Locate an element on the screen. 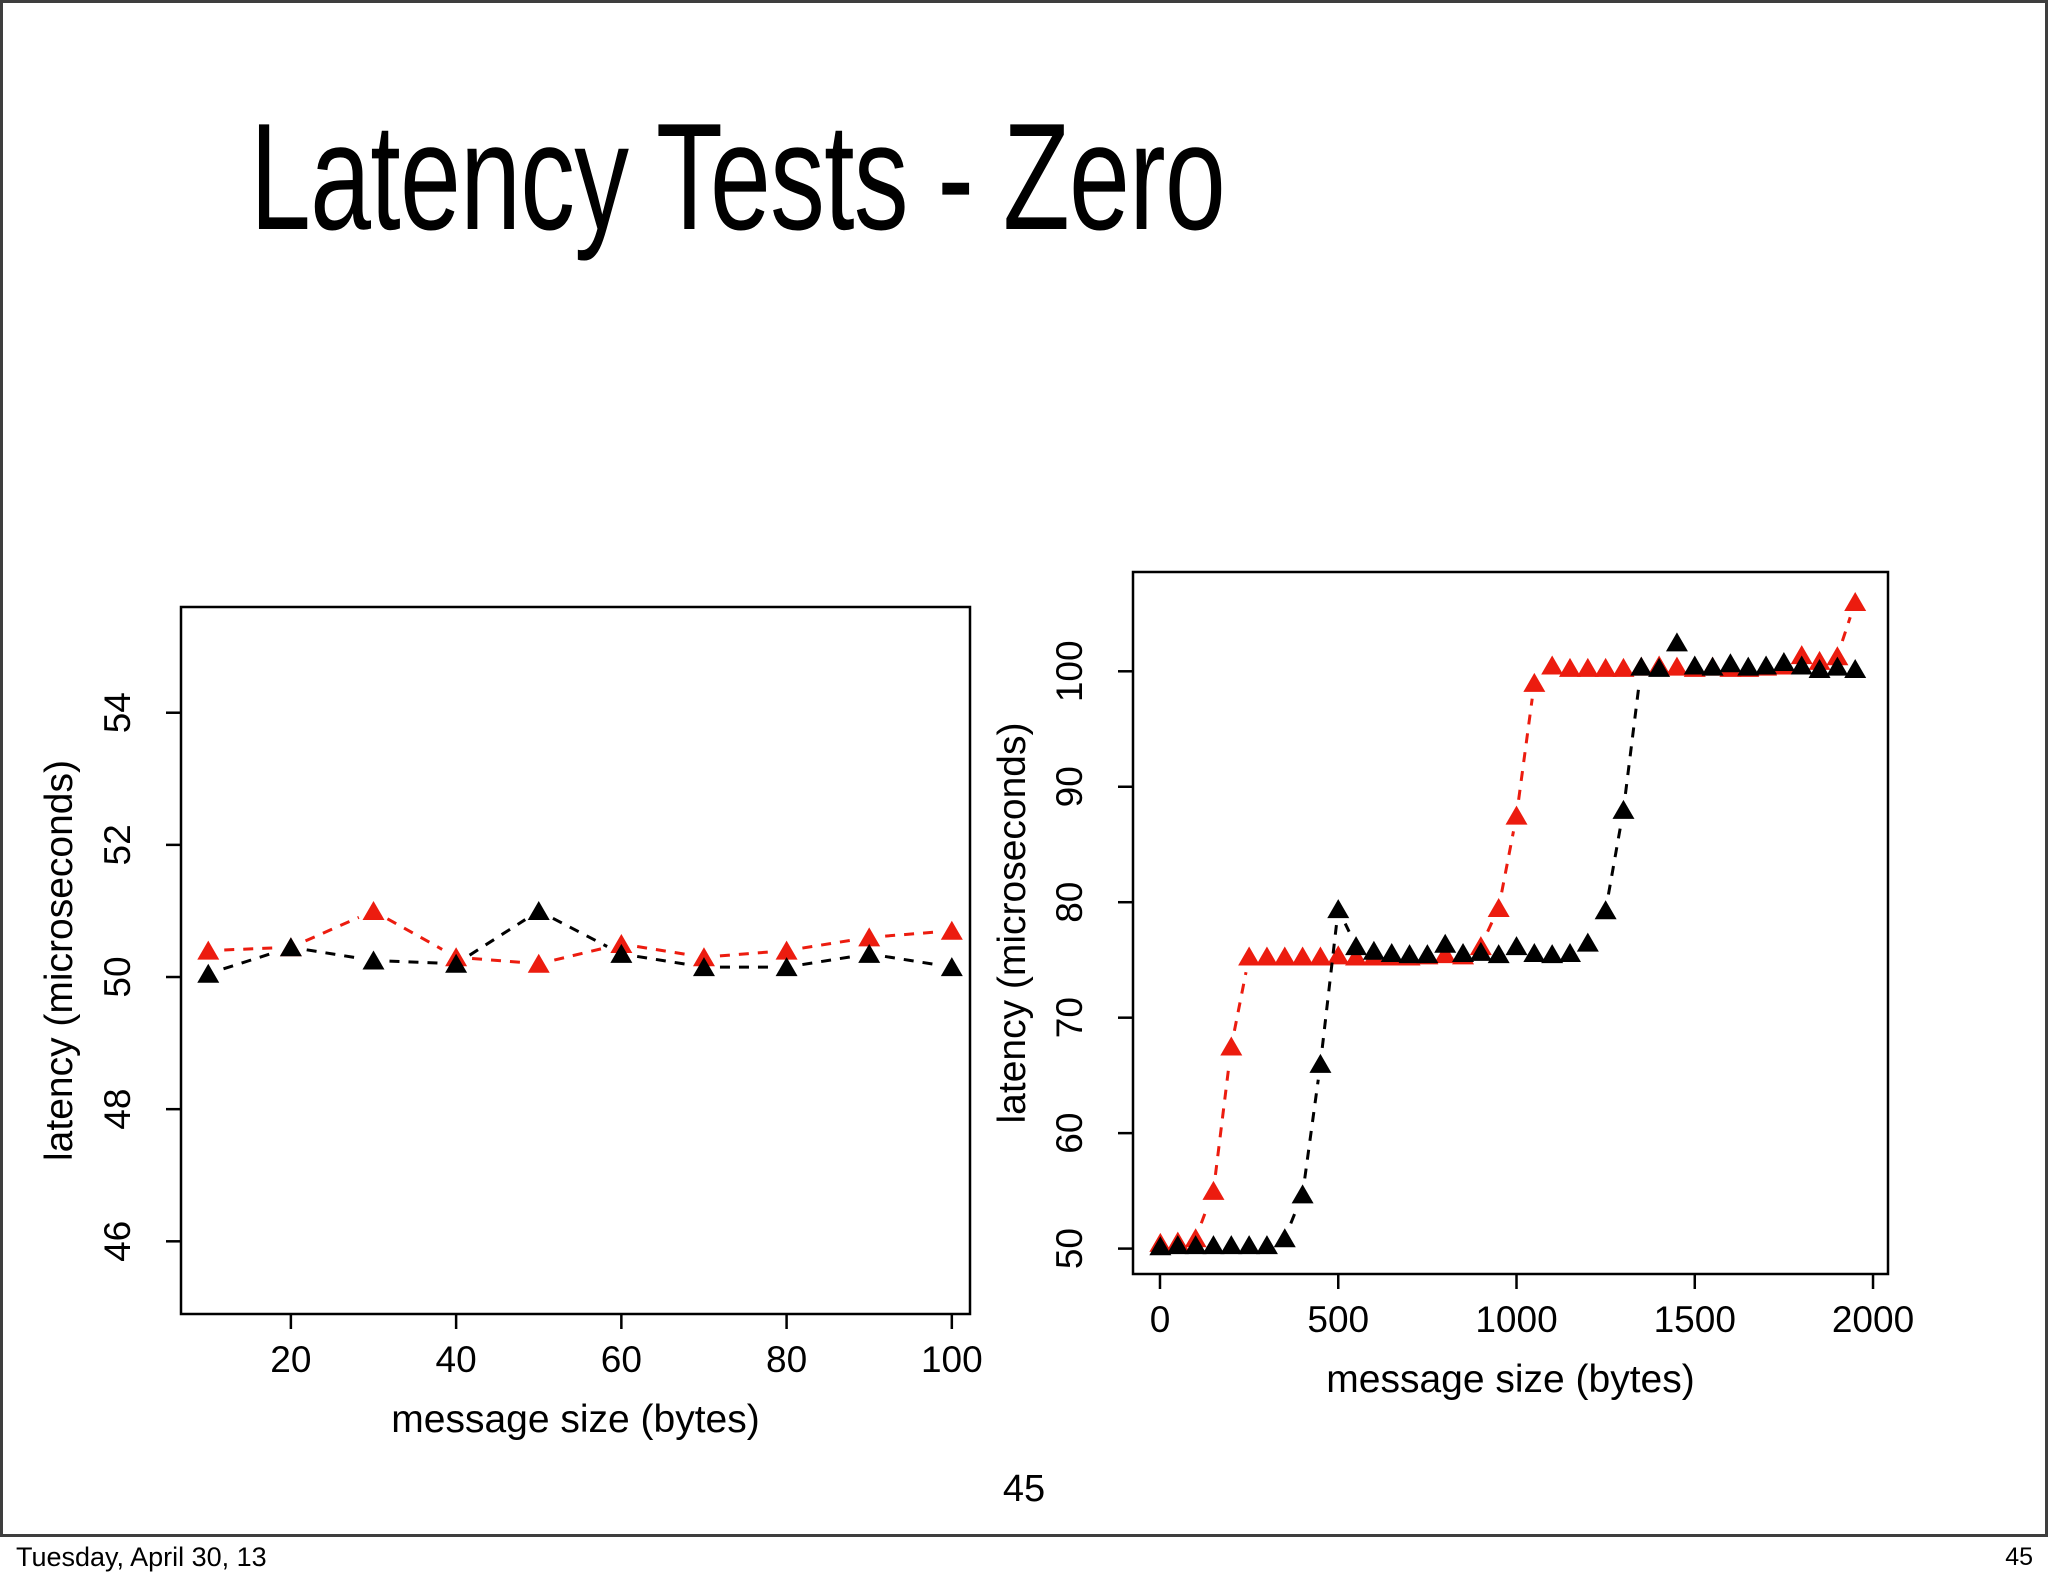  x-tick-label: 0 is located at coordinates (1160, 1319).